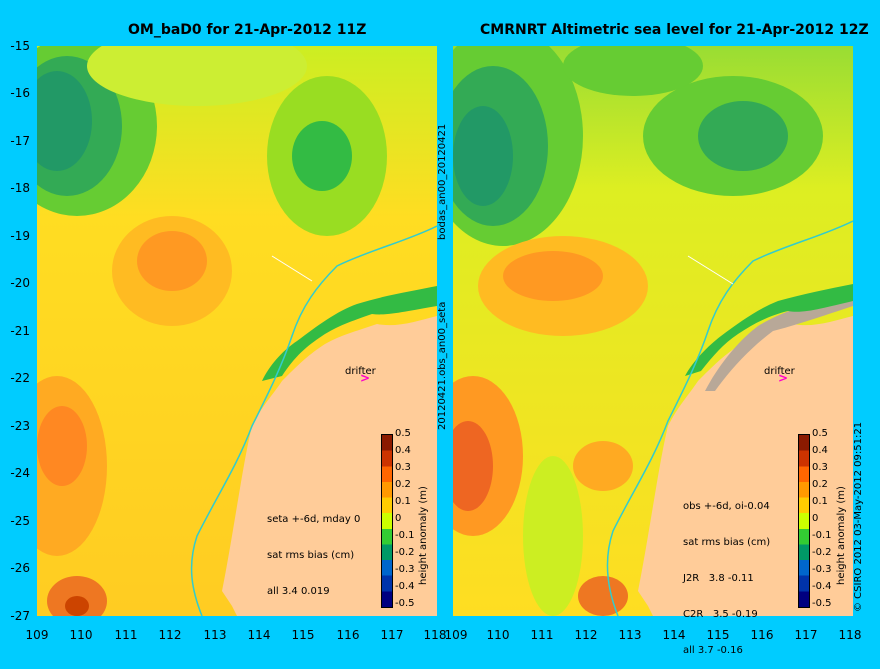  I want to click on y-tick: -17, so click(20, 141).